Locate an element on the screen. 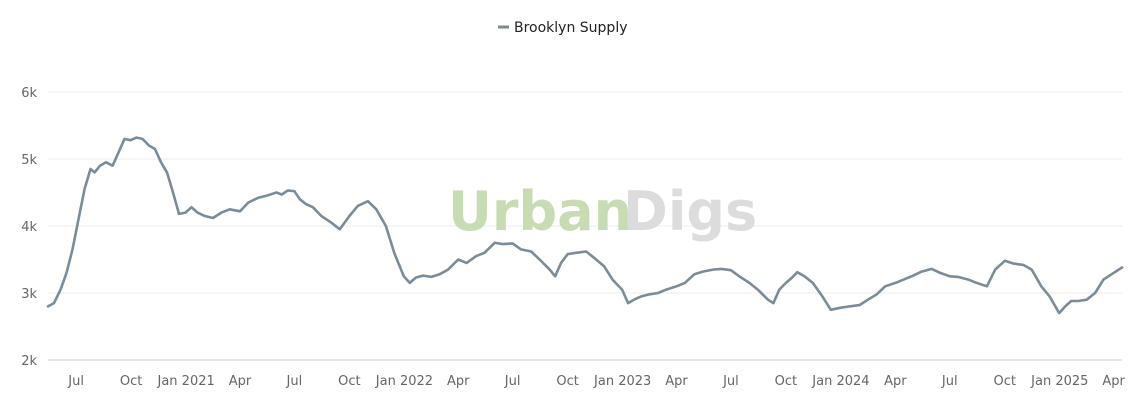 Image resolution: width=1128 pixels, height=400 pixels. y-tick-label: 5k is located at coordinates (29, 160).